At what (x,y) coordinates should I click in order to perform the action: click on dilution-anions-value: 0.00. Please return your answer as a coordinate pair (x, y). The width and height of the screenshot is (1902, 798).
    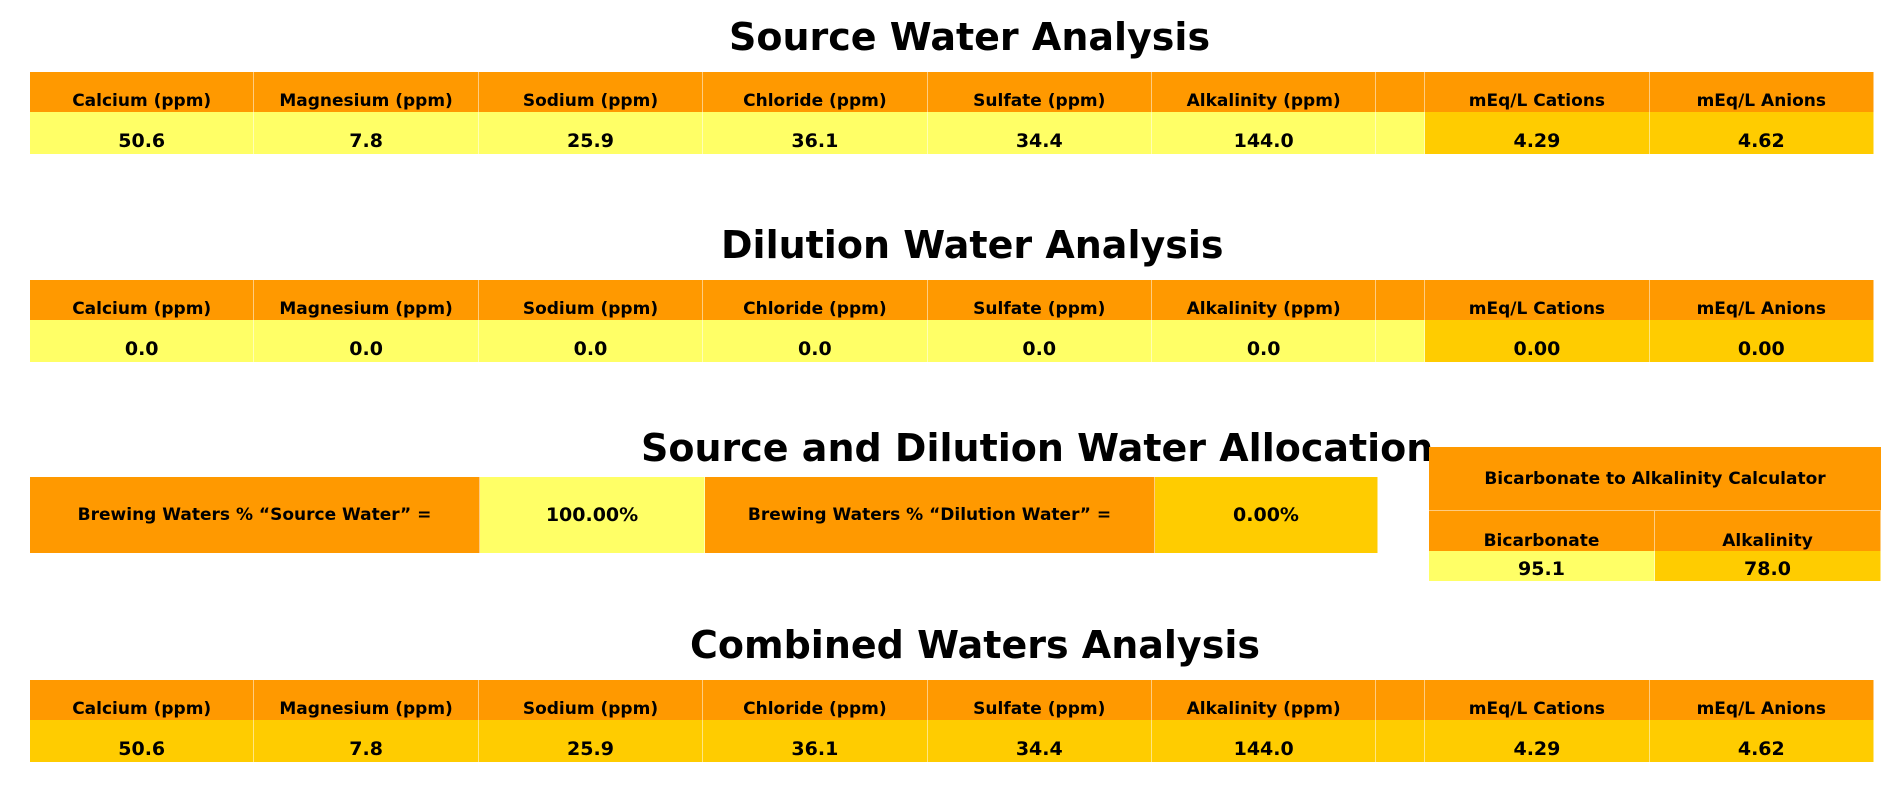
    Looking at the image, I should click on (1761, 341).